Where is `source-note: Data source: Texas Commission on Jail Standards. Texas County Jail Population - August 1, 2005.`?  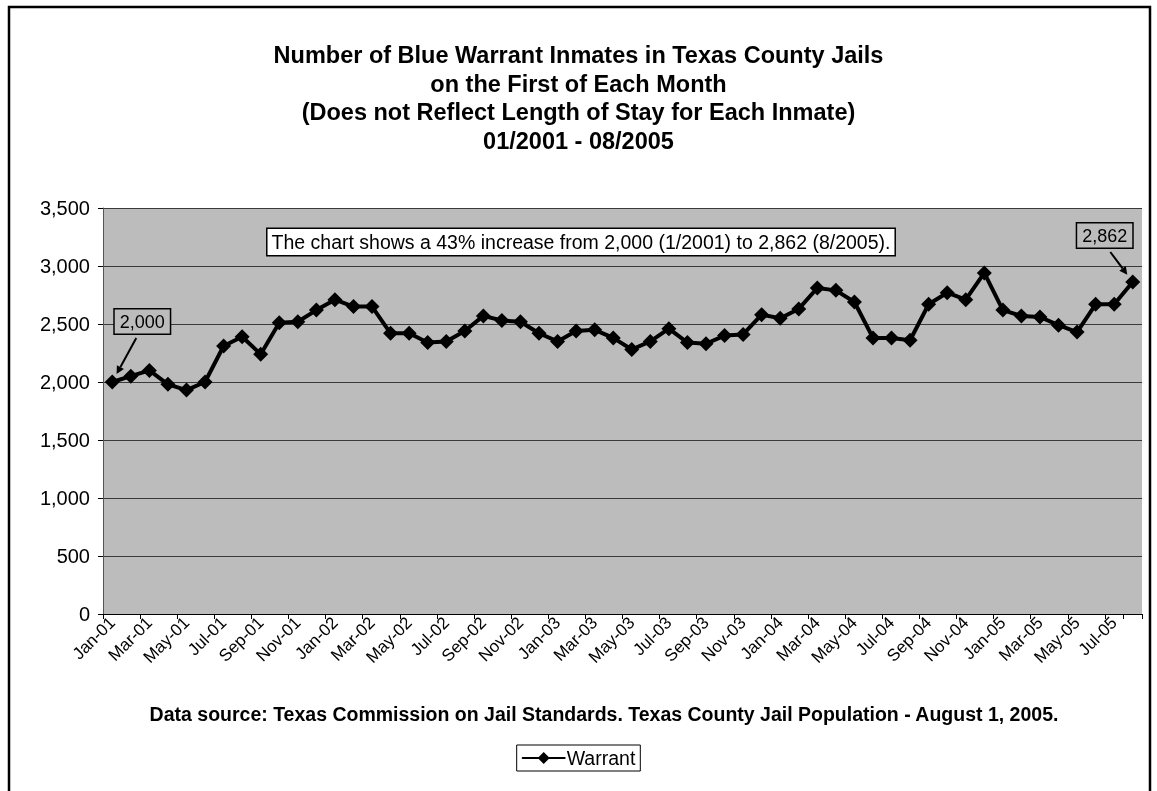 source-note: Data source: Texas Commission on Jail Standards. Texas County Jail Population - August 1, 2005. is located at coordinates (604, 714).